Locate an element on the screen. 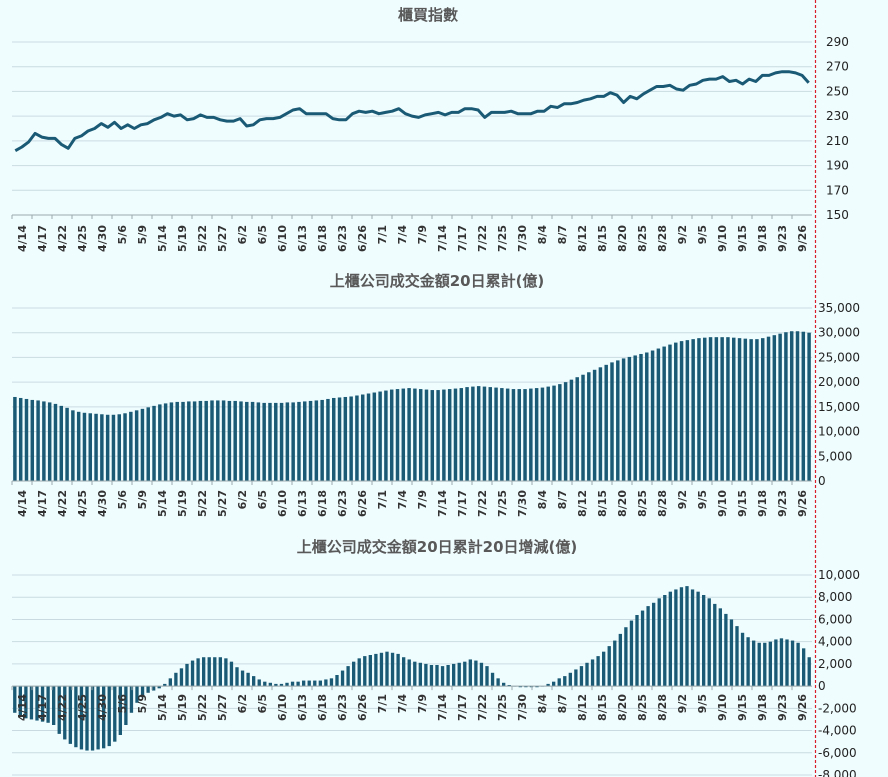 The width and height of the screenshot is (888, 777). chart2-xtick-label: 9/5 is located at coordinates (702, 499).